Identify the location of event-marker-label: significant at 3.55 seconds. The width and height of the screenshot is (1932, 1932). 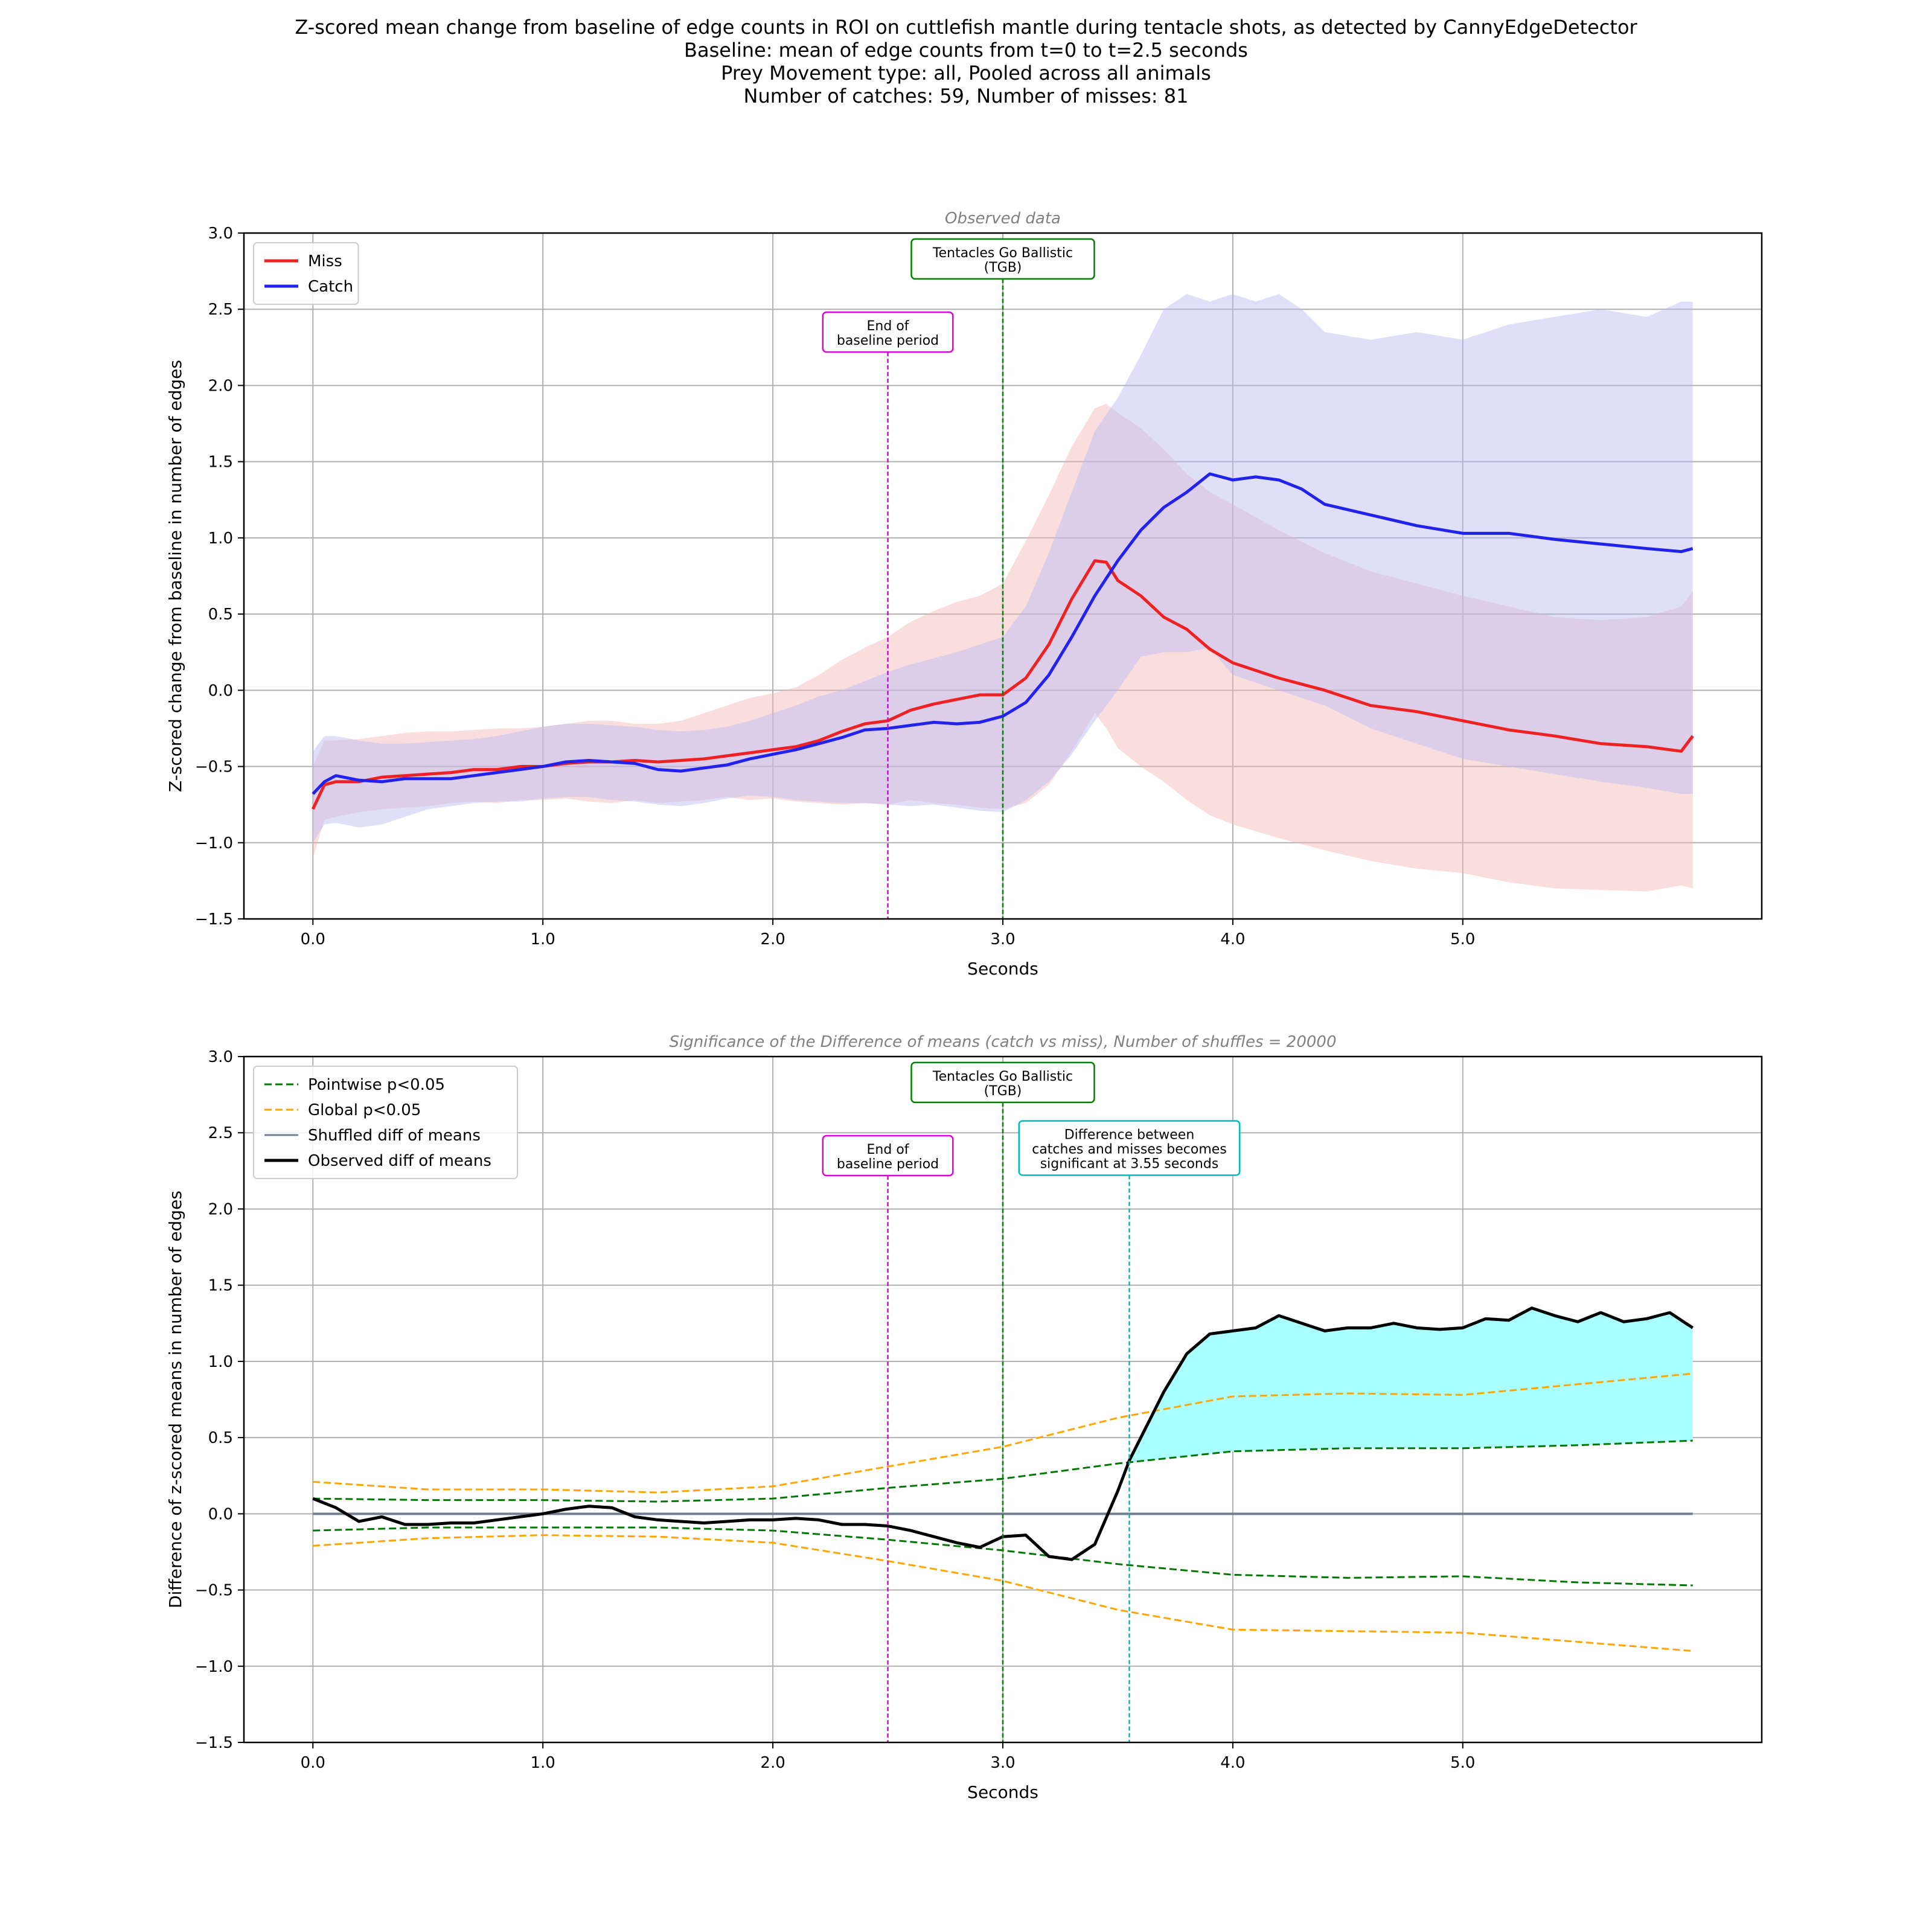
(1129, 1164).